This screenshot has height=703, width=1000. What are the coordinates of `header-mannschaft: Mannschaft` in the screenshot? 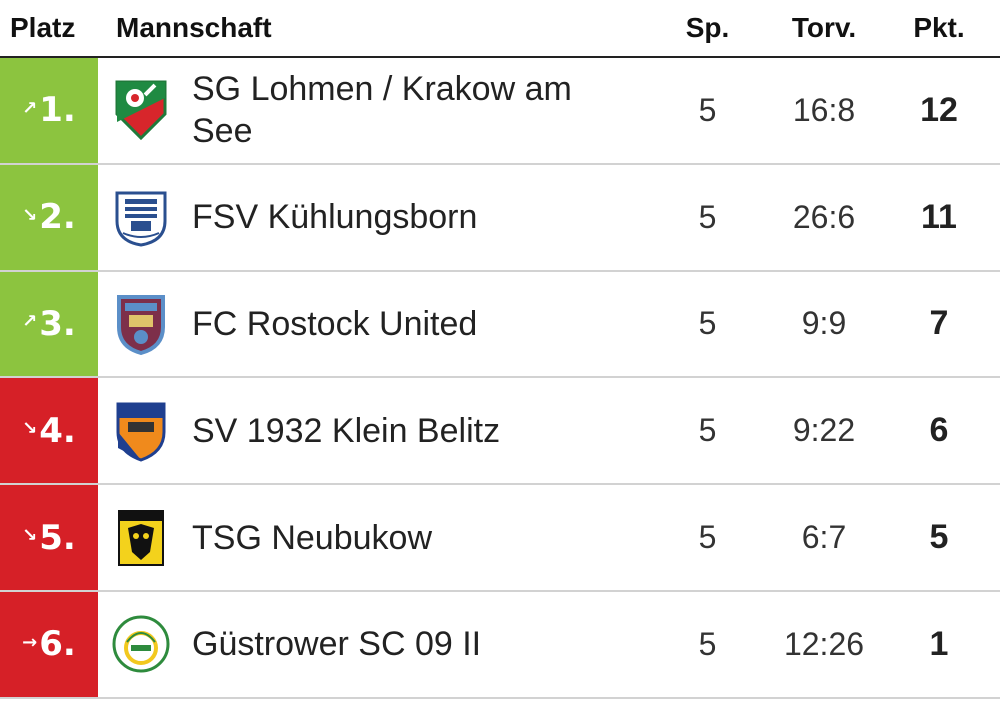 It's located at (194, 27).